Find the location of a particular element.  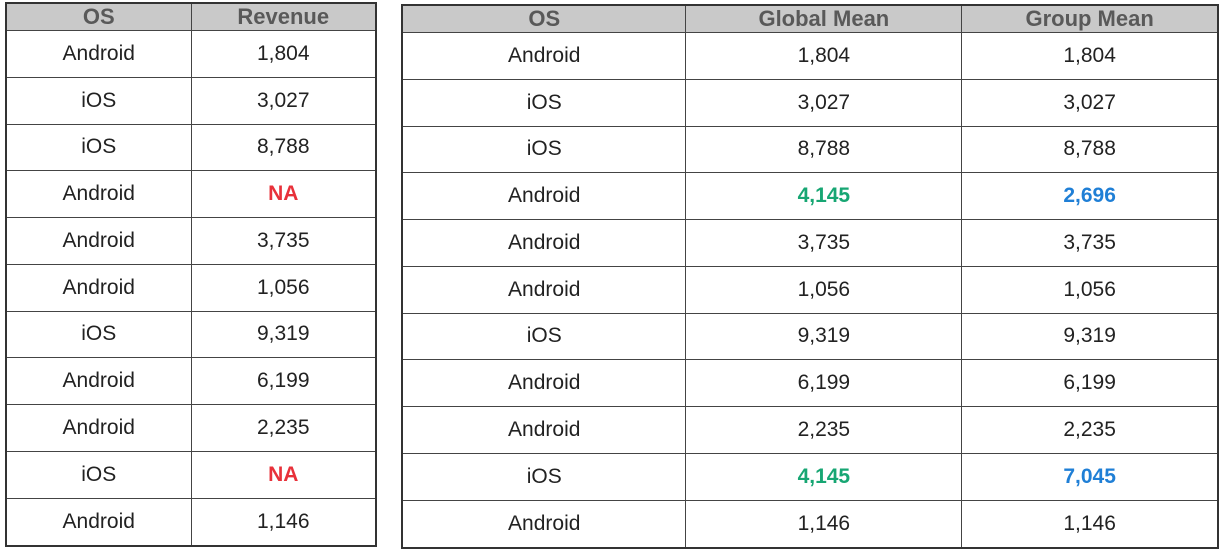

revenue-cell: 1,804 is located at coordinates (283, 54).